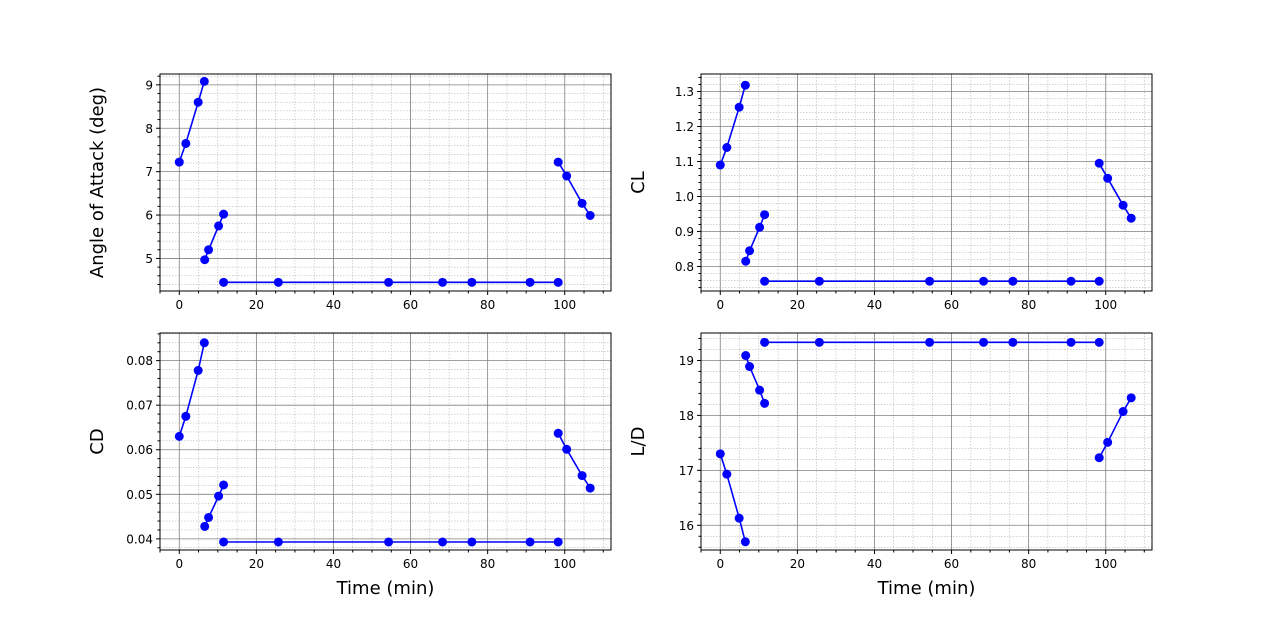 The image size is (1280, 617). What do you see at coordinates (149, 85) in the screenshot?
I see `y-tick-label: 9` at bounding box center [149, 85].